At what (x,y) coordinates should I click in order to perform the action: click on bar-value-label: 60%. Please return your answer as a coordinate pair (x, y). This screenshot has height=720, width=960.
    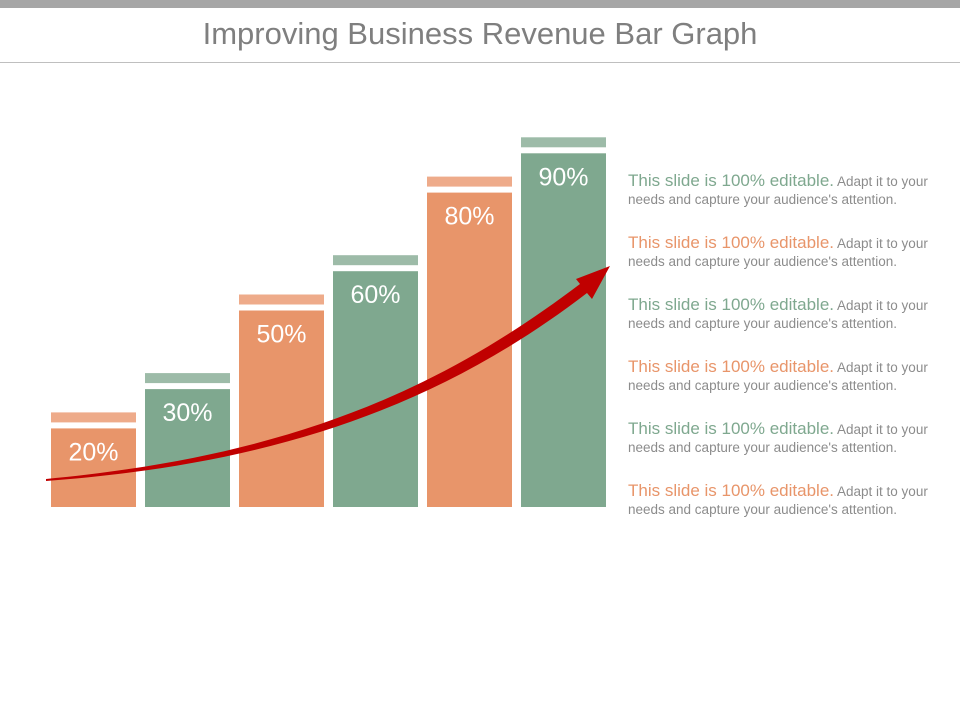
    Looking at the image, I should click on (375, 295).